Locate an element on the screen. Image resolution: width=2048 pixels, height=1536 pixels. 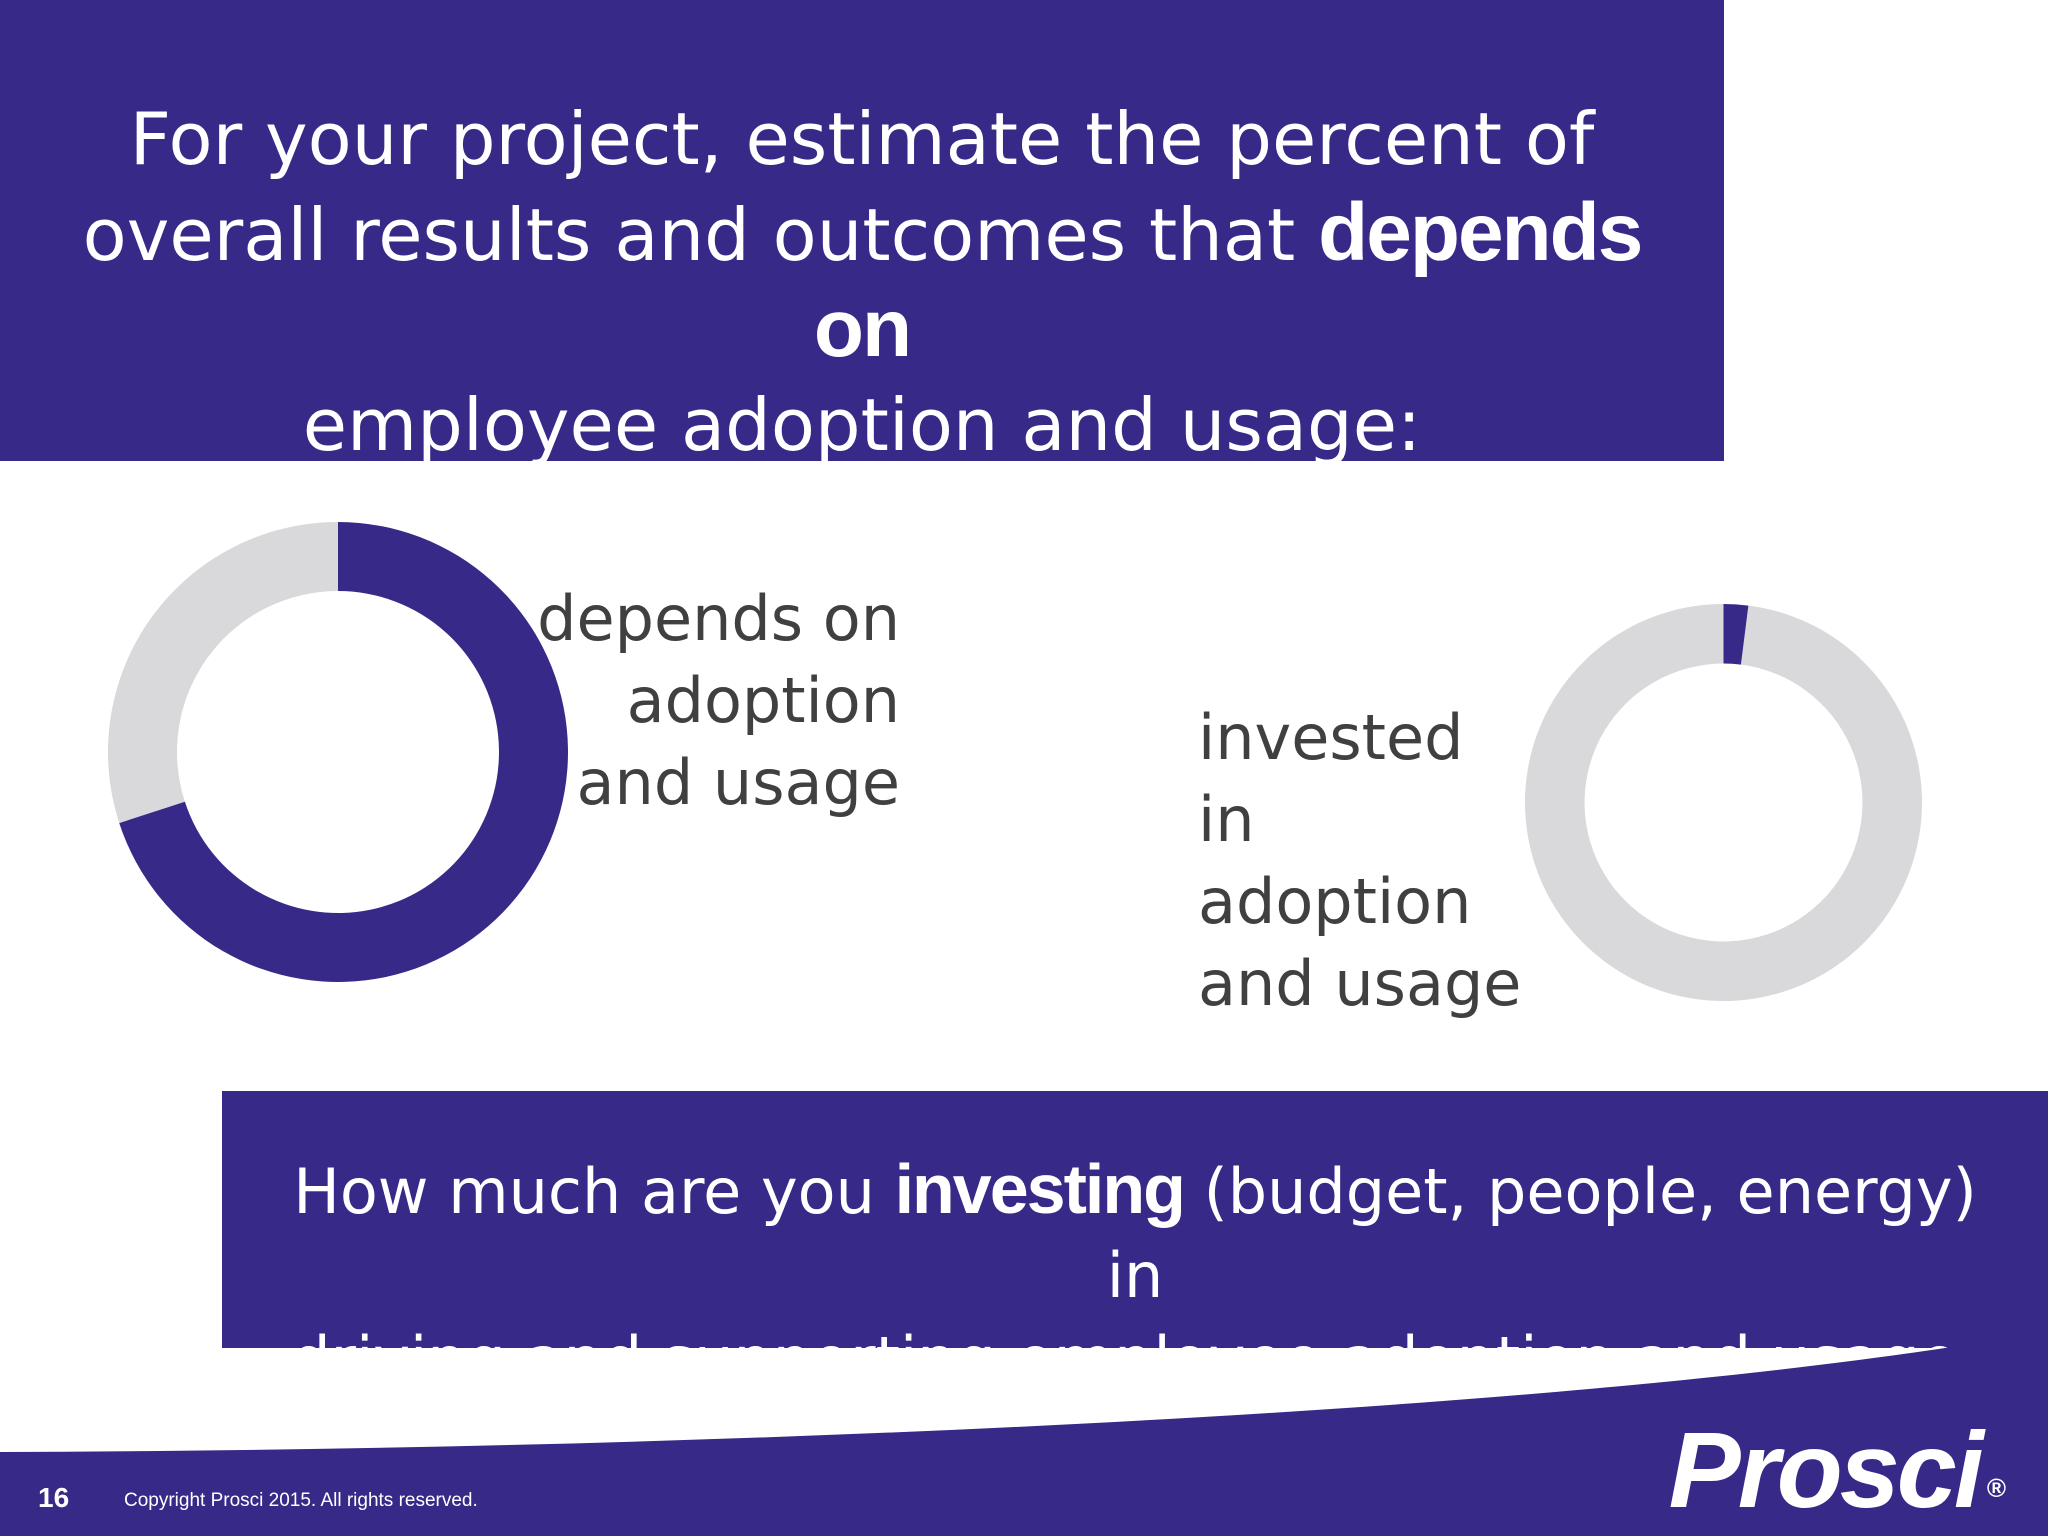
donut-label-depends: depends on adoption and usage is located at coordinates (700, 701).